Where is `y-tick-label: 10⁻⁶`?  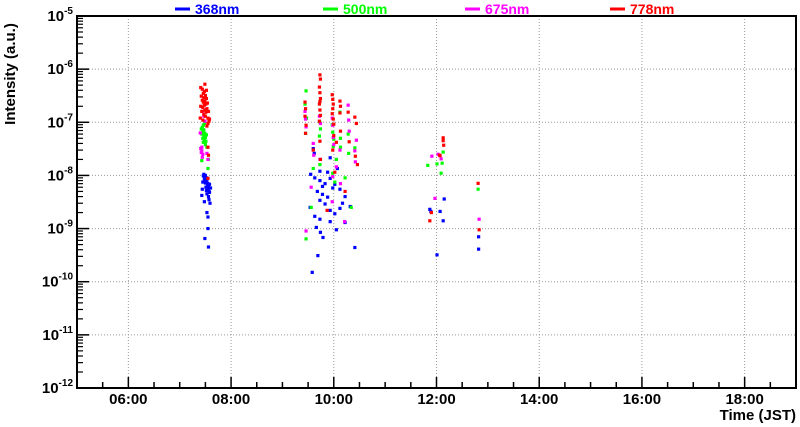
y-tick-label: 10⁻⁶ is located at coordinates (60, 68).